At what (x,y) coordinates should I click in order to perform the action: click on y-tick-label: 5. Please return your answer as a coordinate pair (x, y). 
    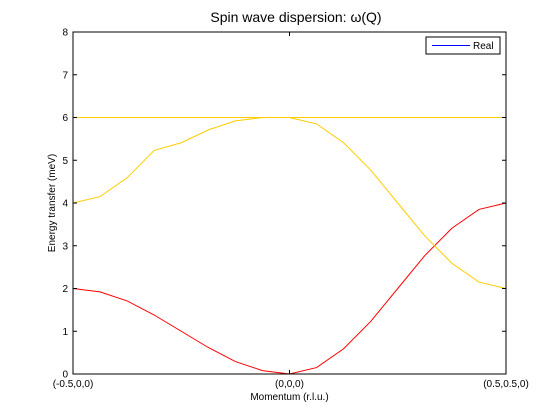
    Looking at the image, I should click on (65, 161).